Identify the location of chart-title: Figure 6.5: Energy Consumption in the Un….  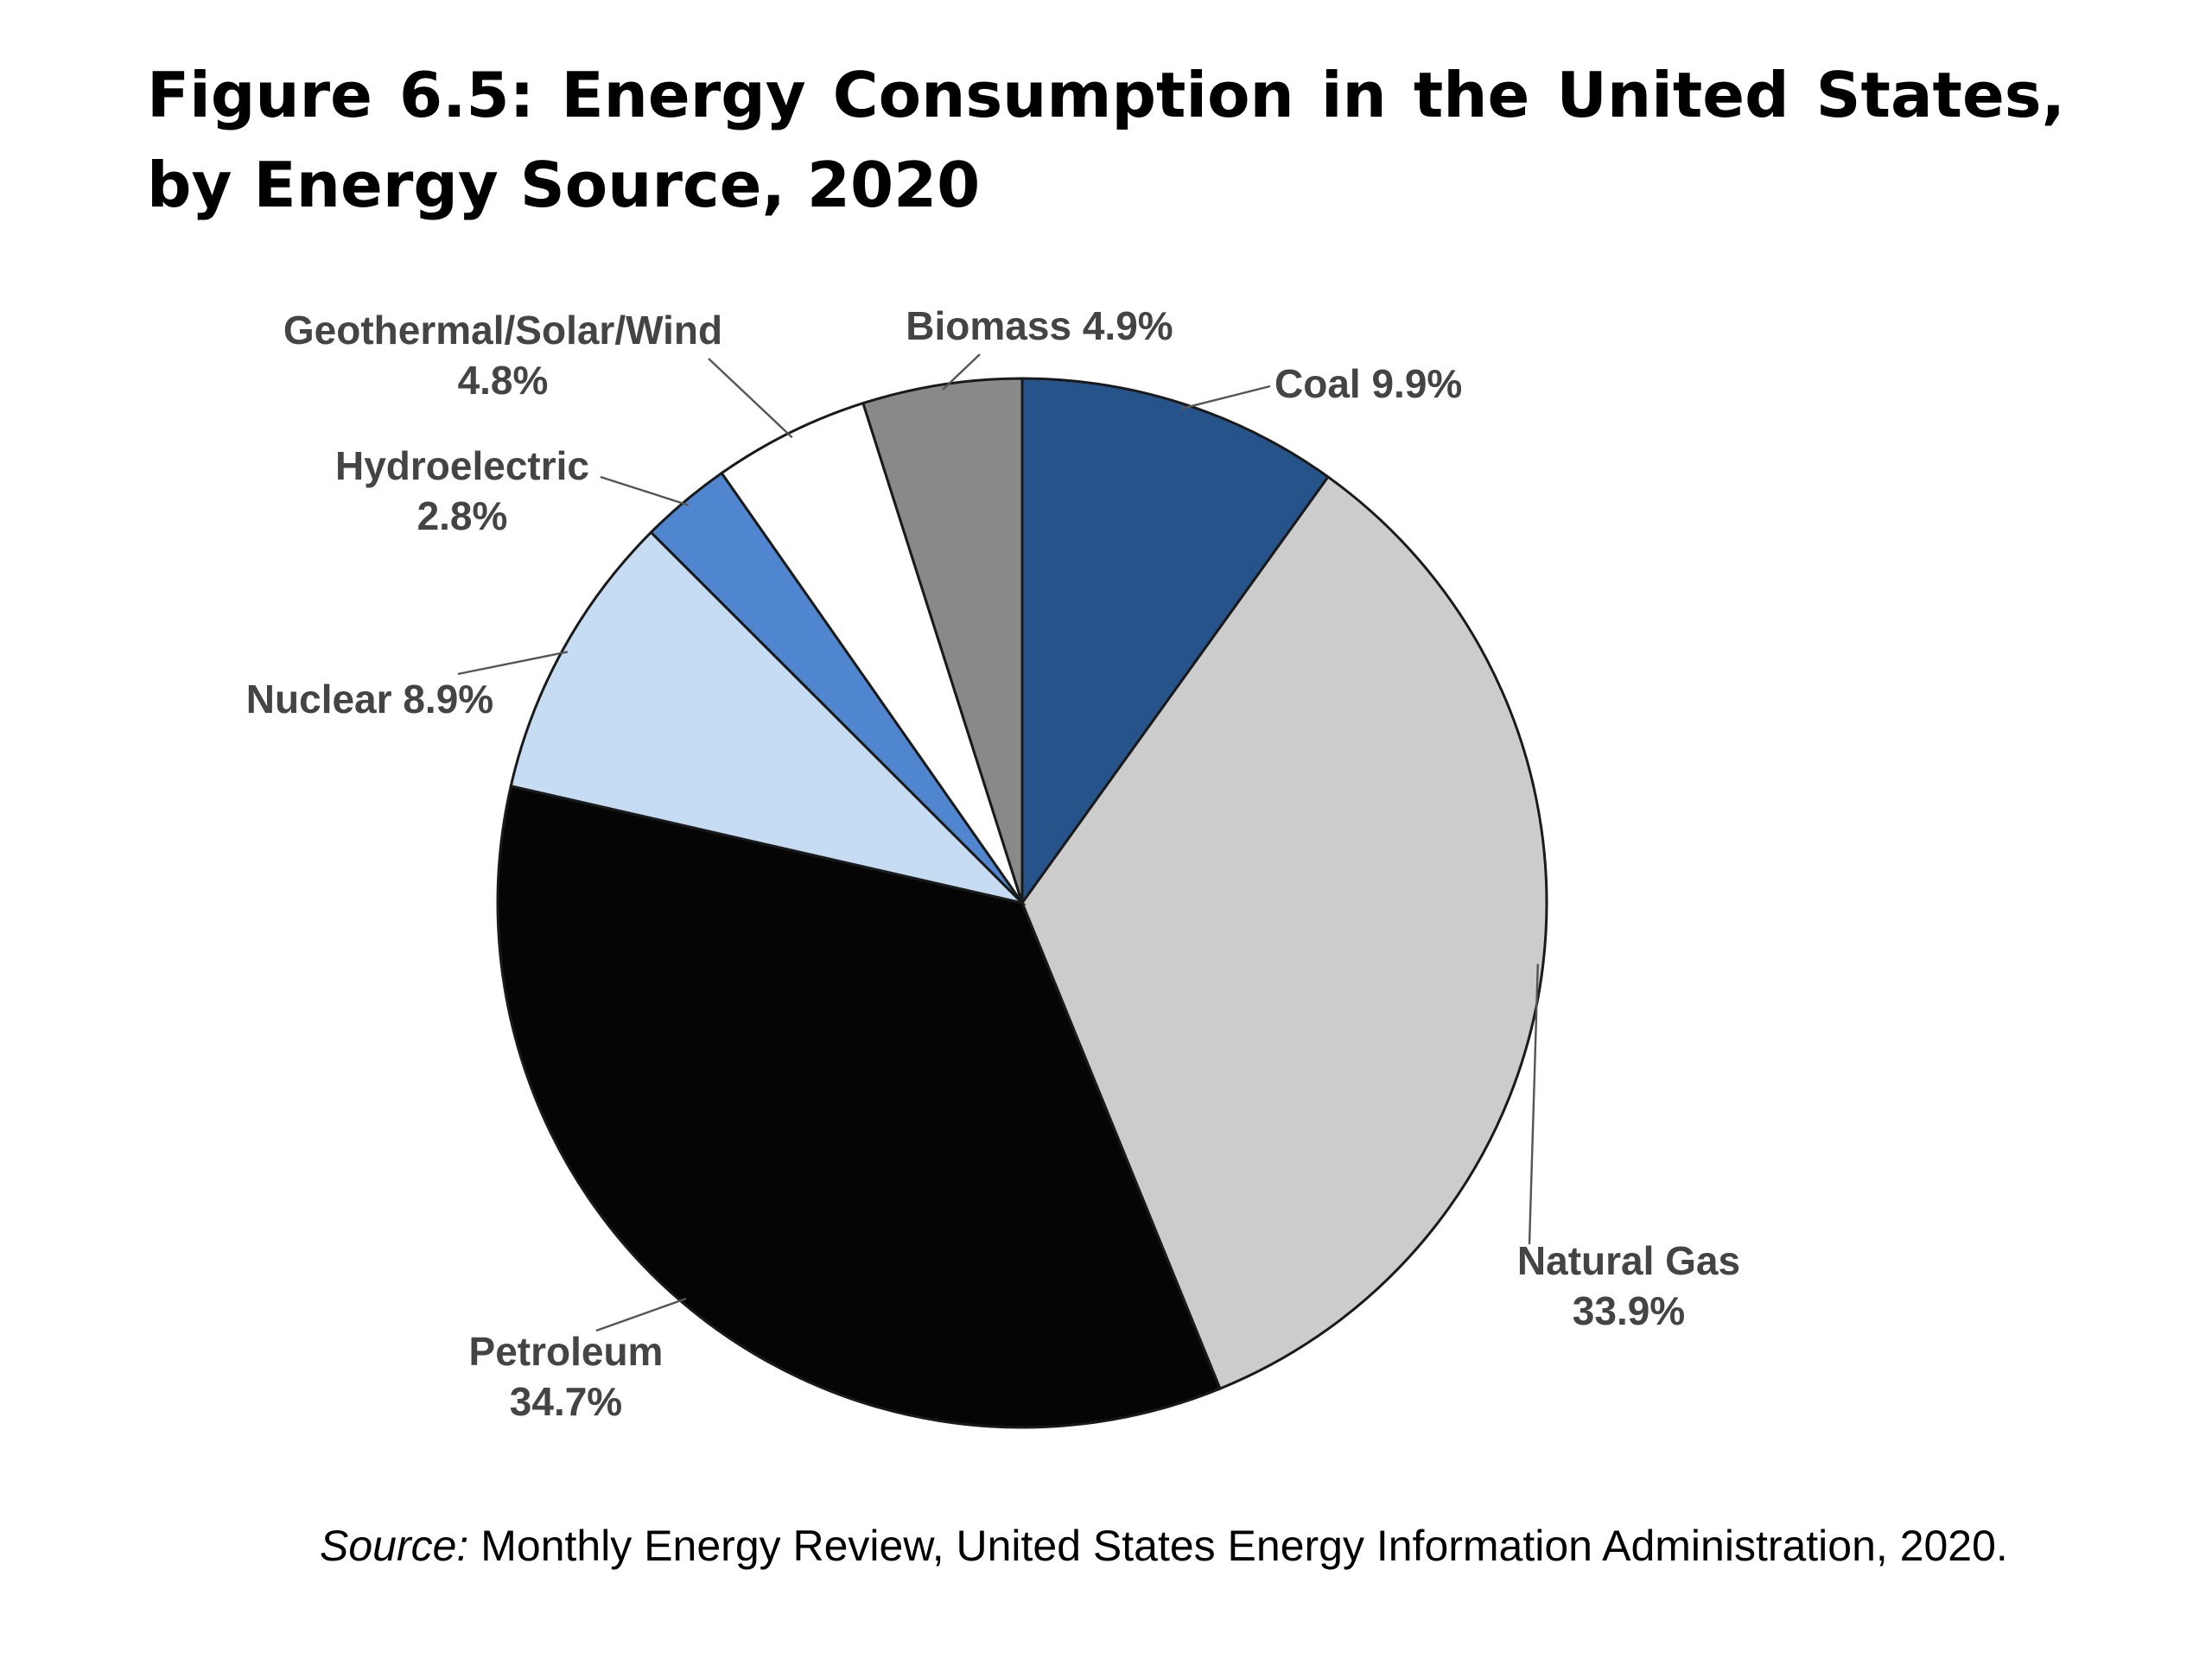
(1106, 140).